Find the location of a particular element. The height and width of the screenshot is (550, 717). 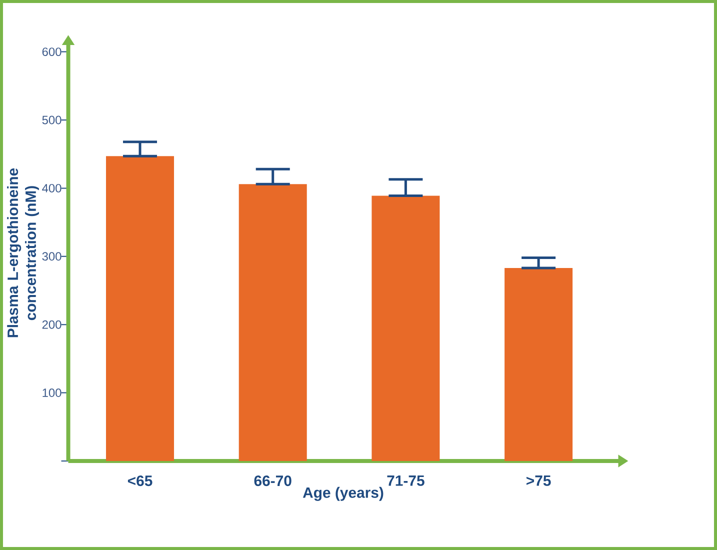

x-tick-label: 71-75 is located at coordinates (405, 481).